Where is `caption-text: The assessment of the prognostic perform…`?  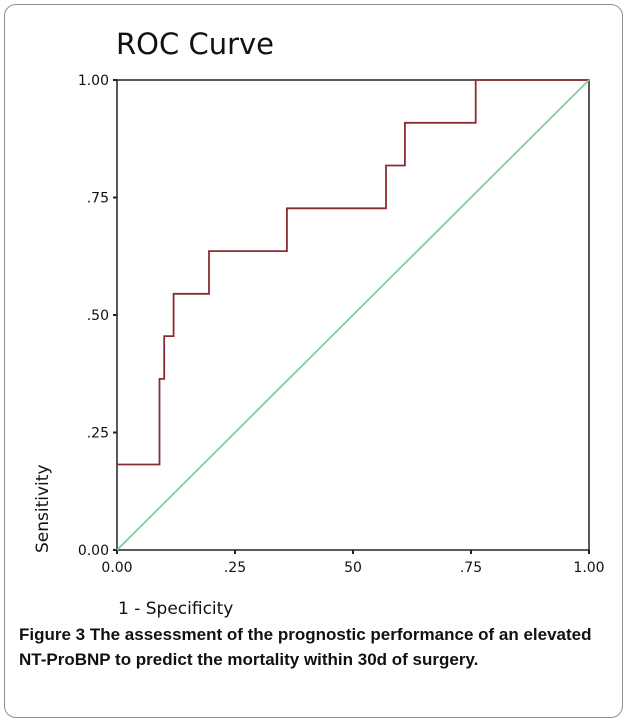
caption-text: The assessment of the prognostic perform… is located at coordinates (305, 647).